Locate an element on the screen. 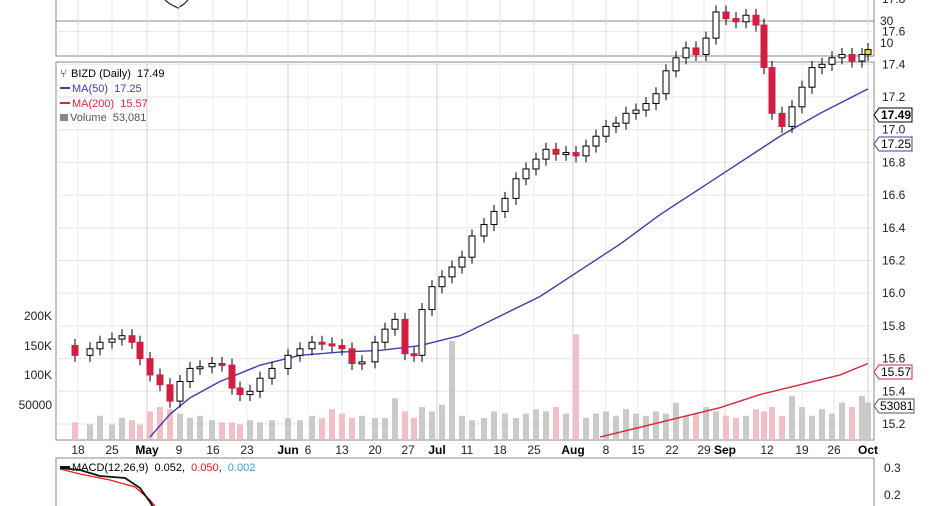 This screenshot has height=506, width=931. macd-signal-line is located at coordinates (107, 487).